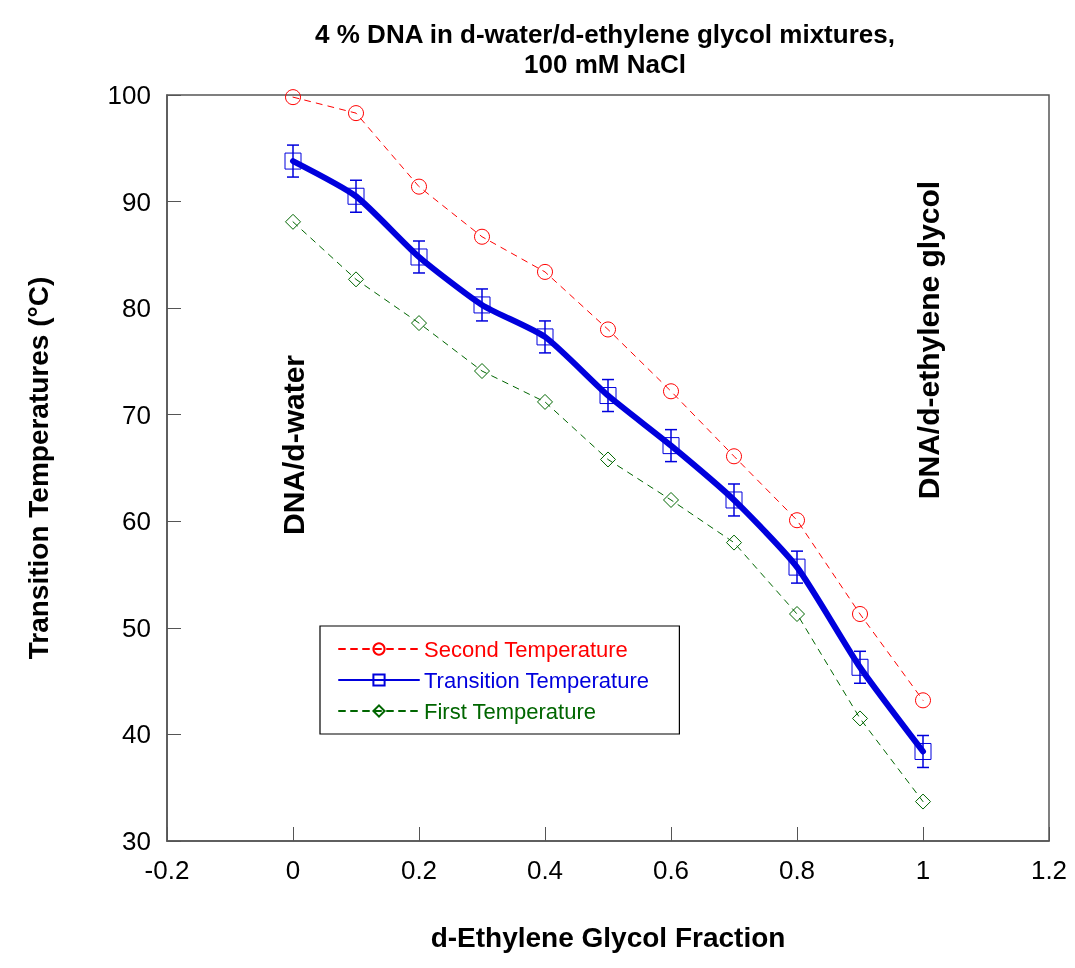 Image resolution: width=1075 pixels, height=968 pixels. Describe the element at coordinates (136, 521) in the screenshot. I see `y-tick-label: 60` at that location.